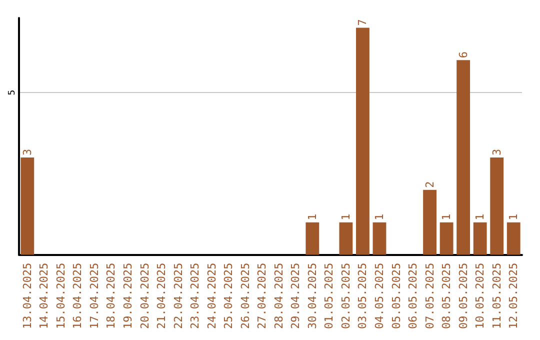 The image size is (540, 340). Describe the element at coordinates (77, 296) in the screenshot. I see `x-tick-label: 16.04.2025` at that location.